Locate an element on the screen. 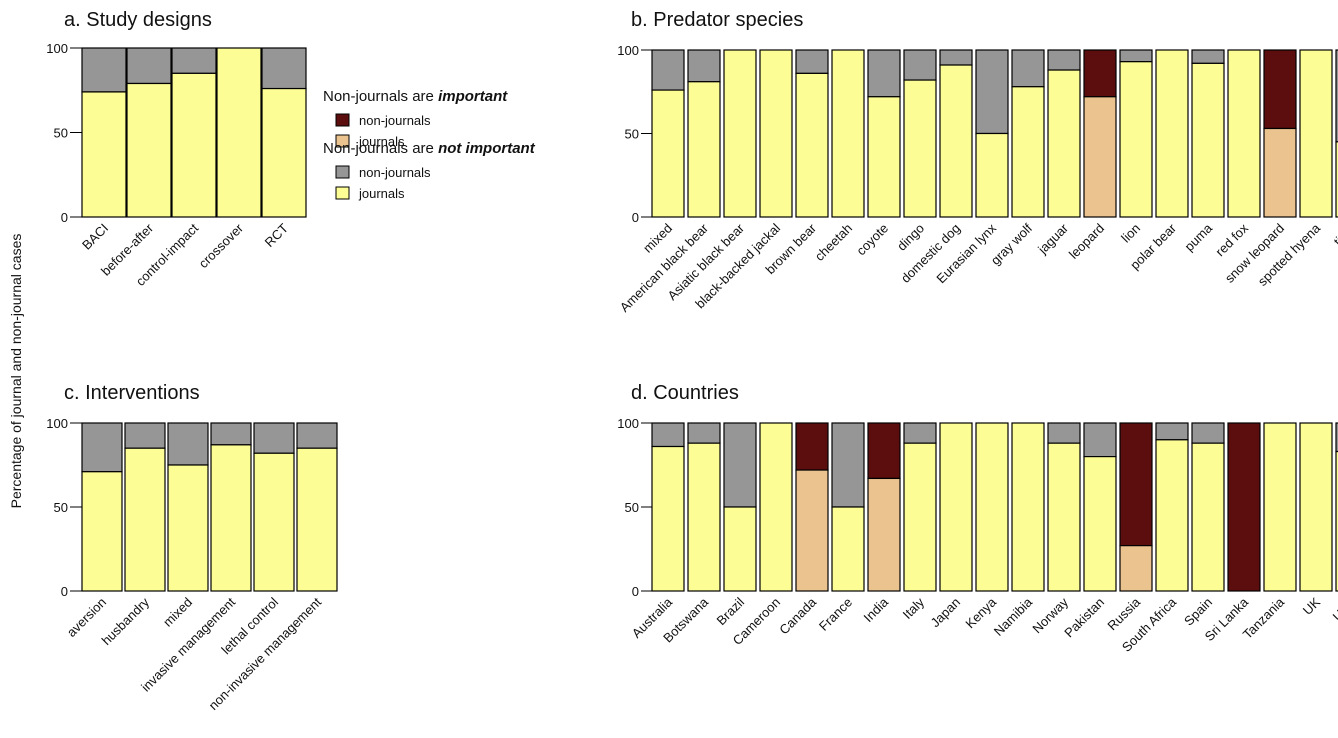 Image resolution: width=1338 pixels, height=738 pixels. category-label: coyote is located at coordinates (872, 240).